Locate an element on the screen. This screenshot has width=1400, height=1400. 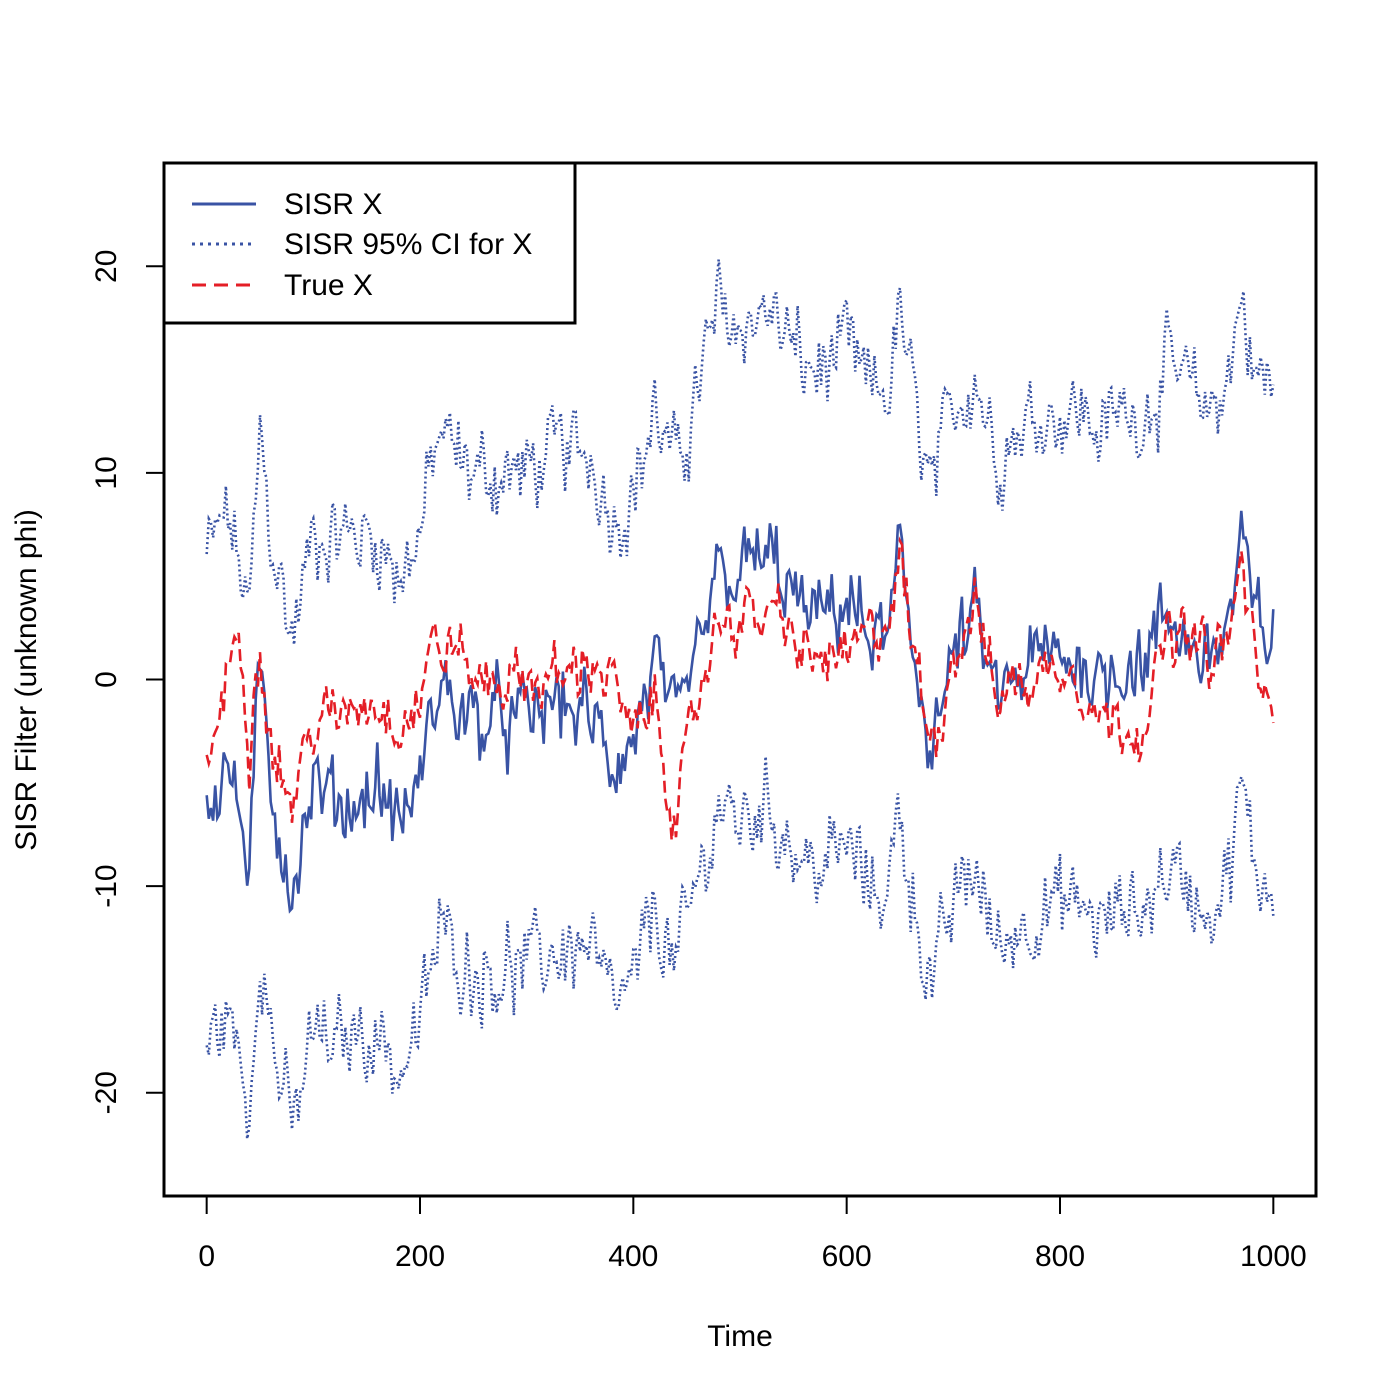
x-tick-label: 0 is located at coordinates (206, 1256).